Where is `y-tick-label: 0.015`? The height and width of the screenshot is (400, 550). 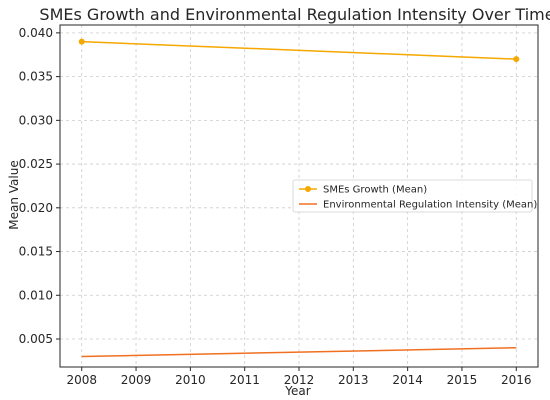 y-tick-label: 0.015 is located at coordinates (36, 252).